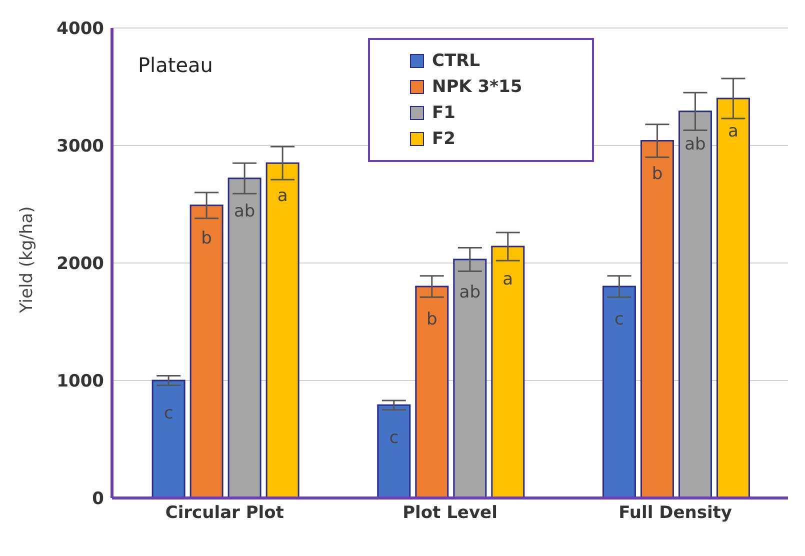 The width and height of the screenshot is (805, 556). What do you see at coordinates (80, 264) in the screenshot?
I see `y-tick-label: 2000` at bounding box center [80, 264].